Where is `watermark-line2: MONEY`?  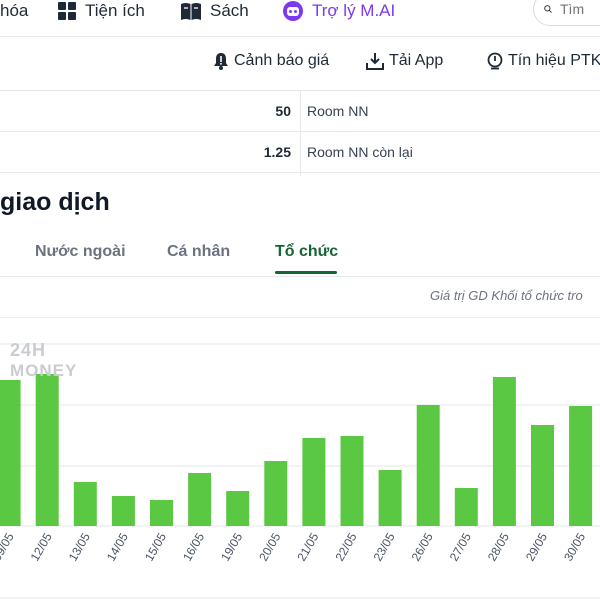
watermark-line2: MONEY is located at coordinates (44, 370).